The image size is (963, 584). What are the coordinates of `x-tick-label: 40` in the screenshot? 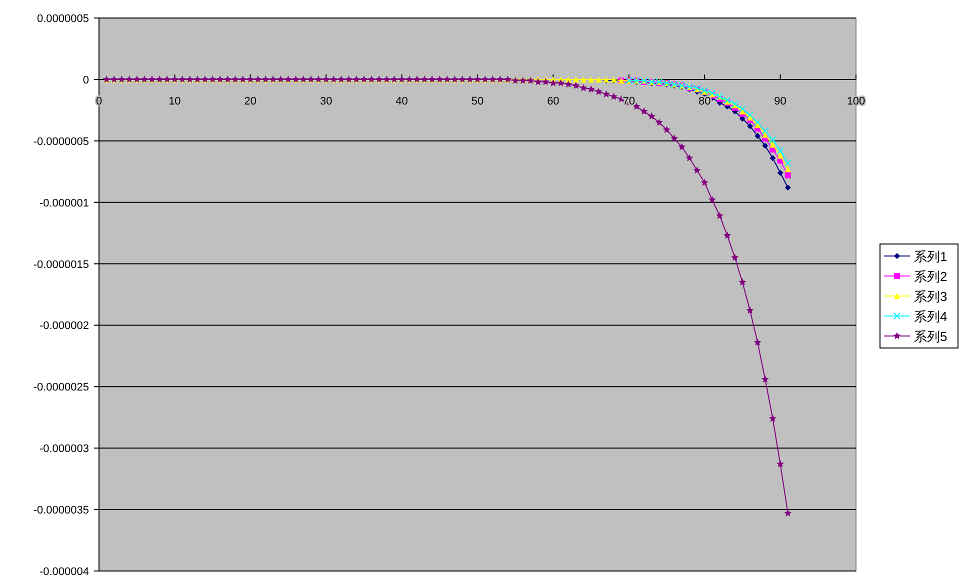 It's located at (402, 101).